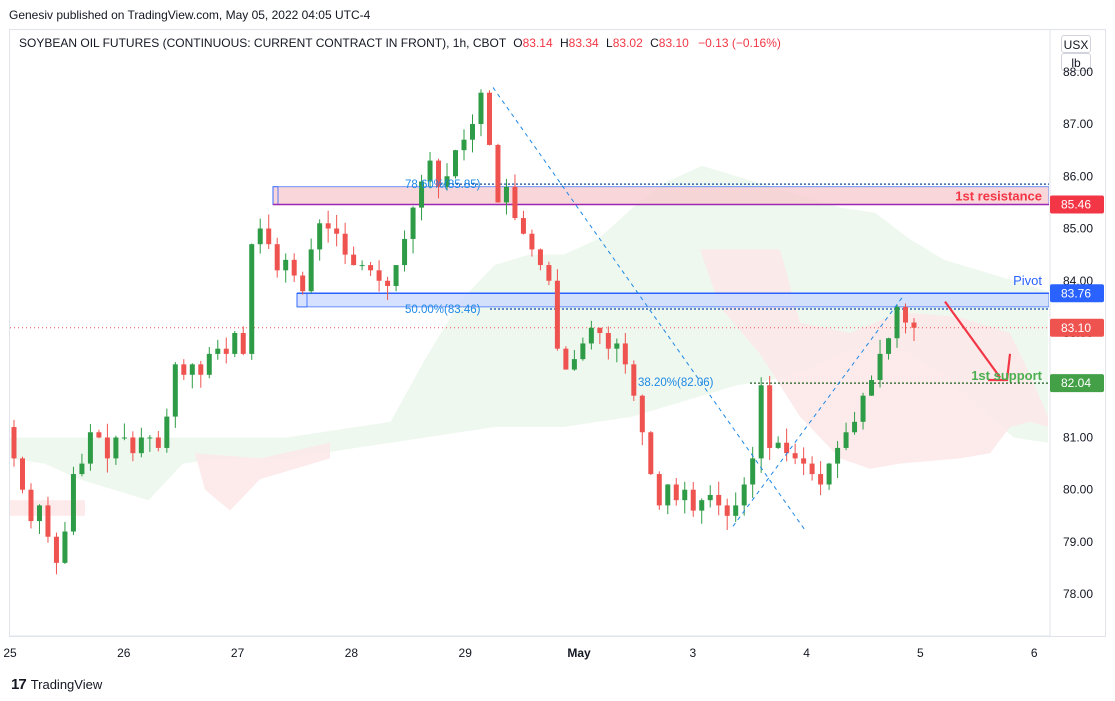 Image resolution: width=1115 pixels, height=701 pixels. I want to click on resistance-price-tag, so click(1077, 204).